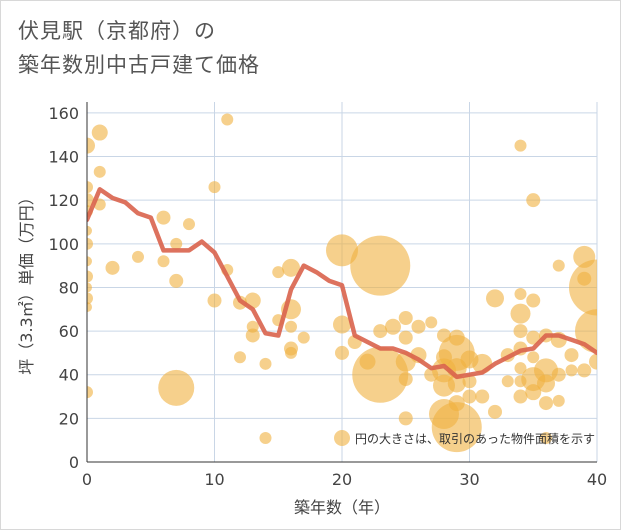 This screenshot has height=530, width=621. What do you see at coordinates (63, 200) in the screenshot?
I see `y-tick-label: 120` at bounding box center [63, 200].